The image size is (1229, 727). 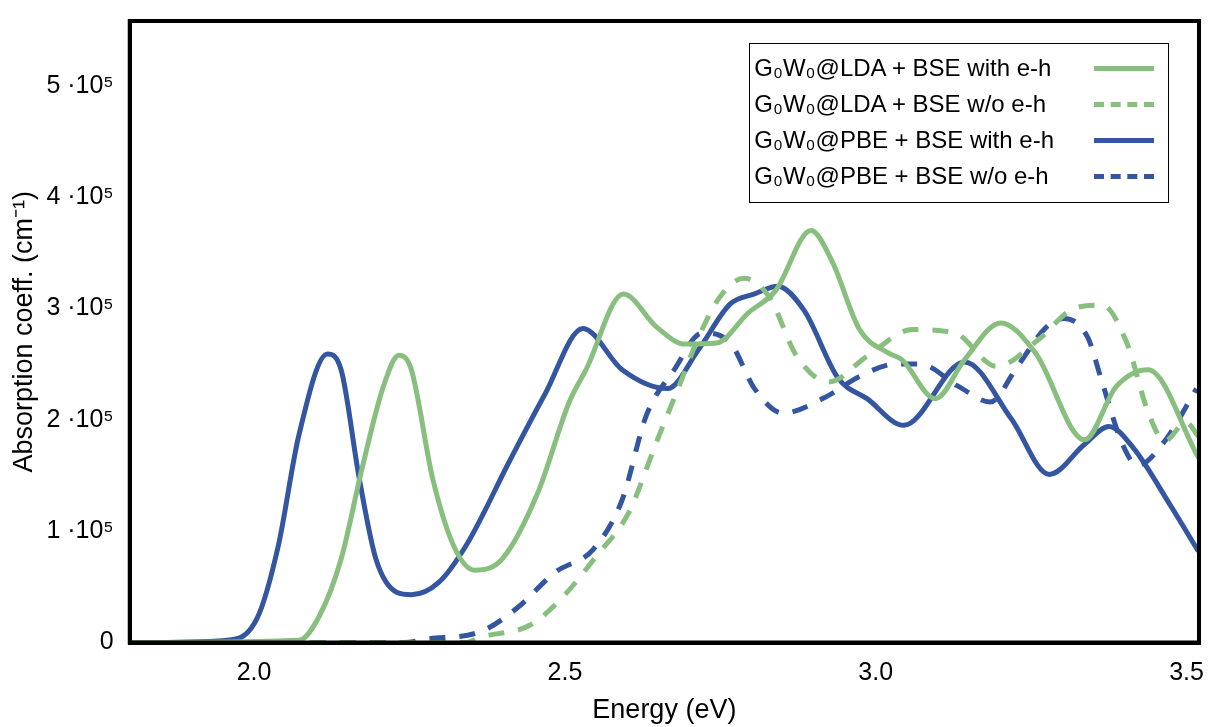 What do you see at coordinates (876, 671) in the screenshot?
I see `x-tick-label: 3.0` at bounding box center [876, 671].